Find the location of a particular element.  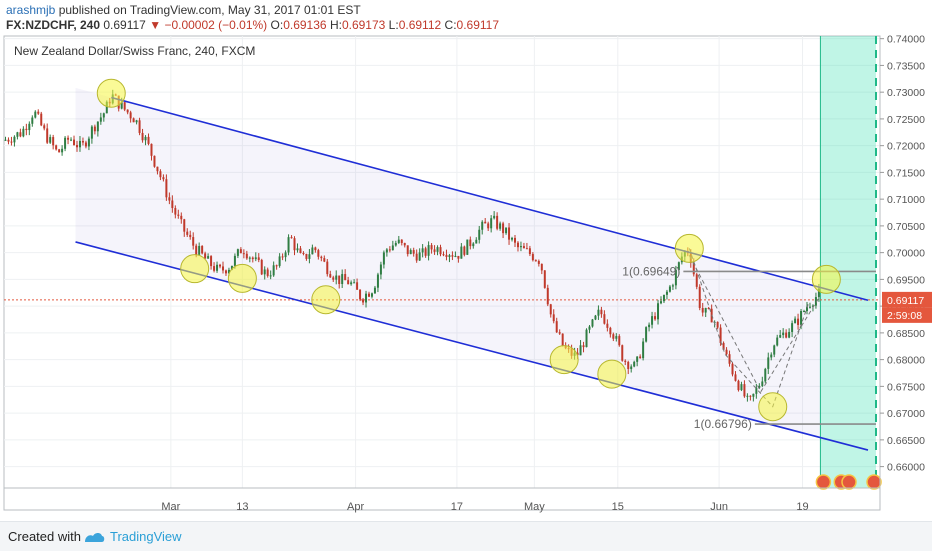

symbol-name: FX:NZDCHF, 240 is located at coordinates (53, 25).